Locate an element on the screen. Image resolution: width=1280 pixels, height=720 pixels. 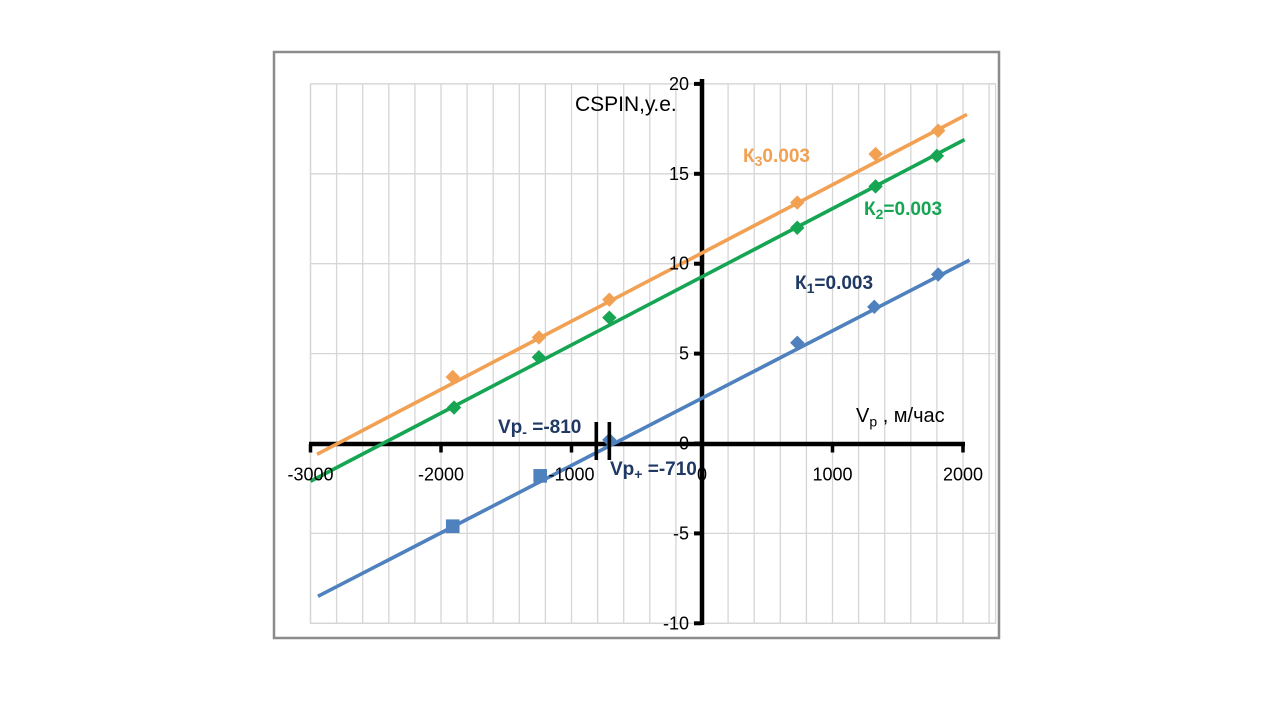
chart-title: CSPIN,у.е. is located at coordinates (626, 104).